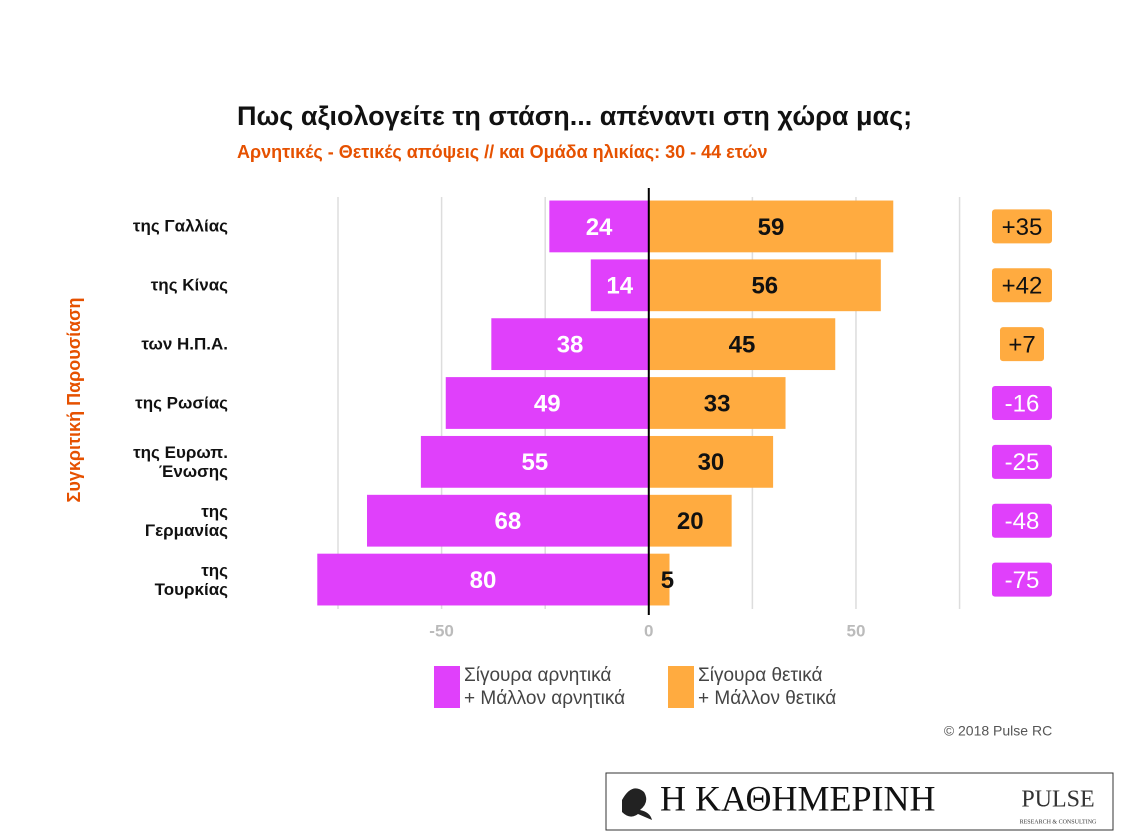 This screenshot has width=1125, height=839. I want to click on category-label: της Γερμανίας, so click(186, 520).